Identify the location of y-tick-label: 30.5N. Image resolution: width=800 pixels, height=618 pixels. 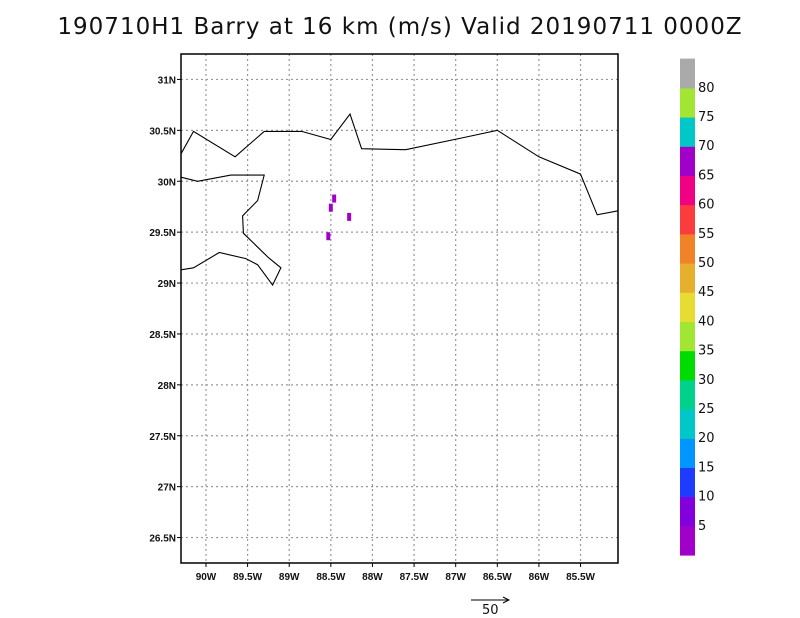
(162, 131).